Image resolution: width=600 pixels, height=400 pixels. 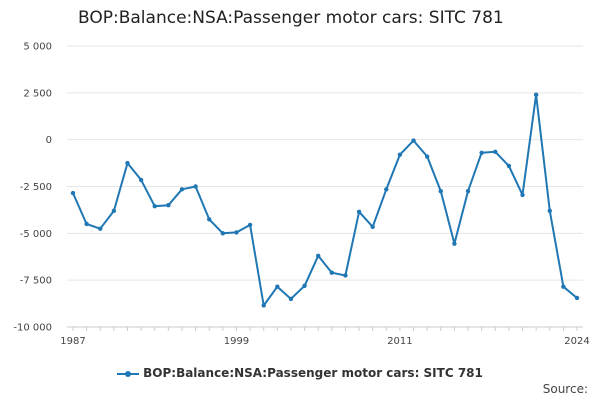 What do you see at coordinates (36, 281) in the screenshot?
I see `y-tick-label: -7 500` at bounding box center [36, 281].